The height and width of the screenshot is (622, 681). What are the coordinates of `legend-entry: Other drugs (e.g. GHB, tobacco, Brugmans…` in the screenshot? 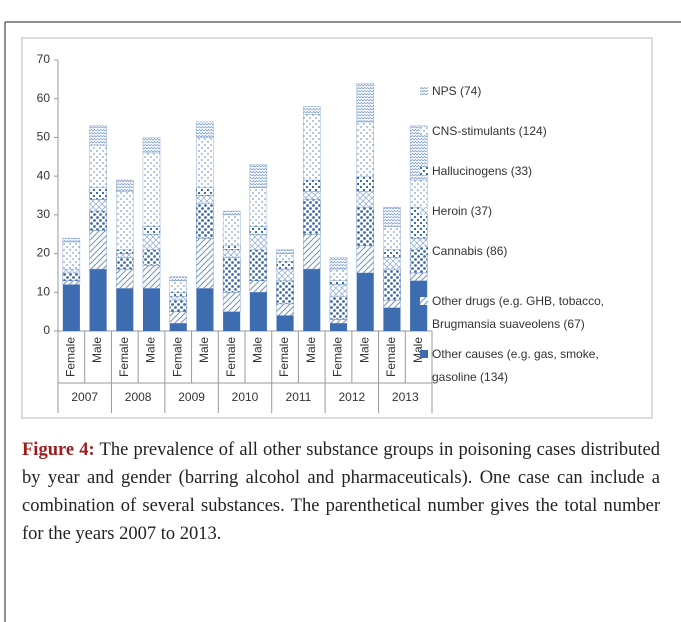 It's located at (522, 313).